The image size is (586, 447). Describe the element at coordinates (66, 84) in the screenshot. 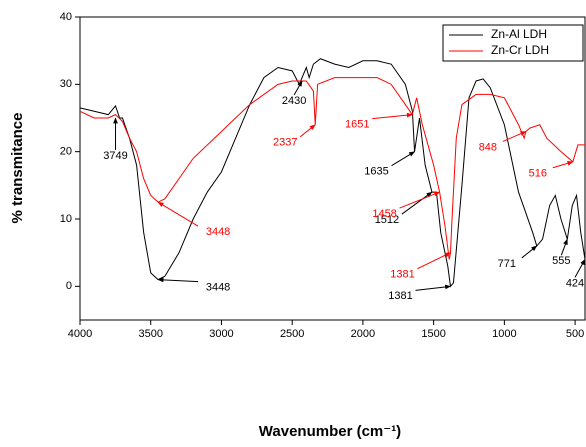

I see `y-tick-label: 30` at that location.